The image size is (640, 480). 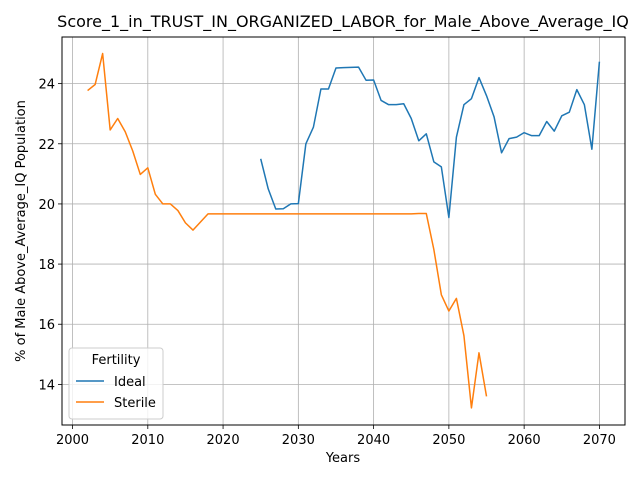 I want to click on x-tick-label: 2020, so click(x=223, y=440).